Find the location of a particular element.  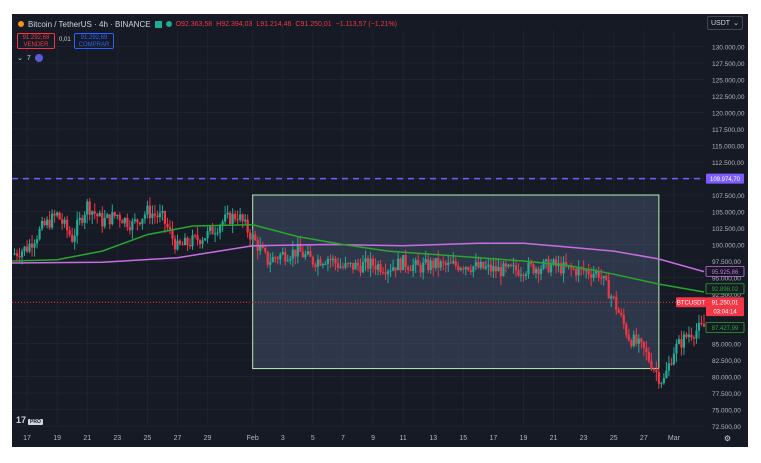

chevron-down-icon: ⌄ is located at coordinates (736, 23).